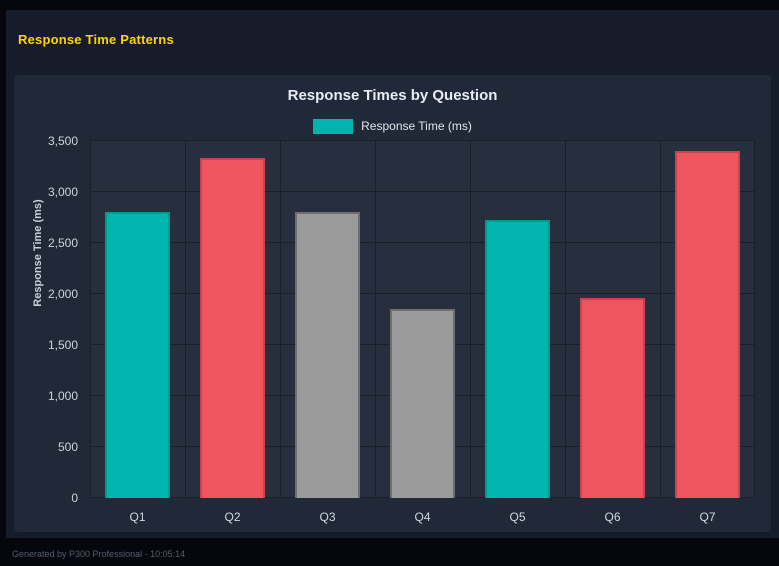  I want to click on bar-q7, so click(707, 324).